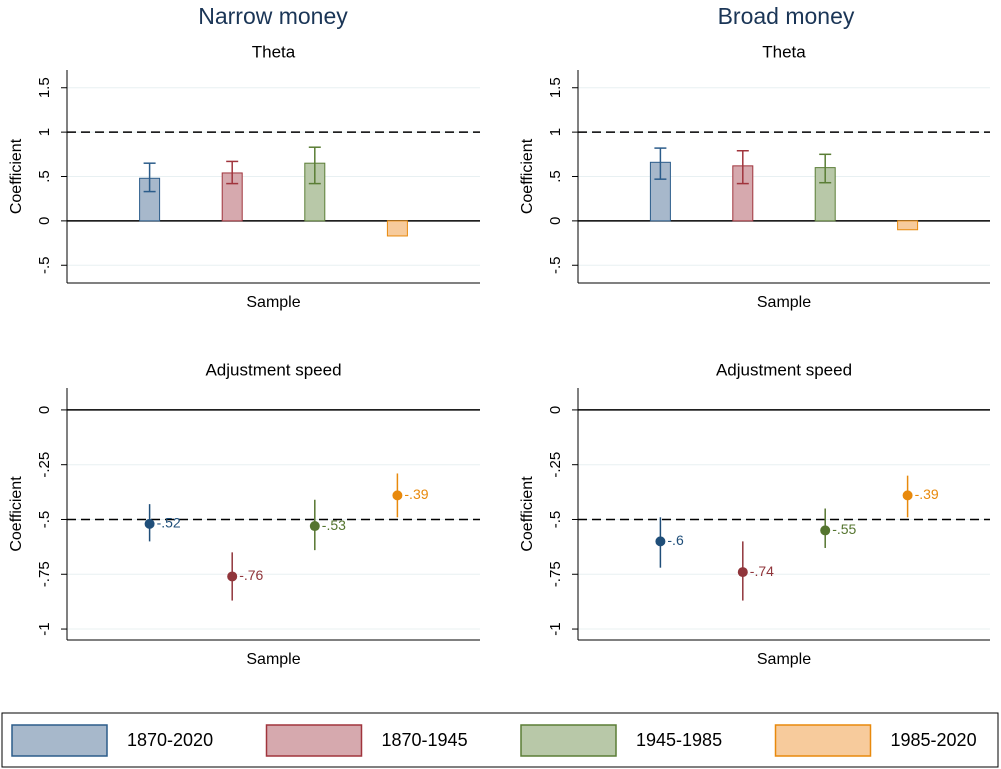 This screenshot has height=769, width=1001. What do you see at coordinates (273, 16) in the screenshot?
I see `panel-title: Narrow money` at bounding box center [273, 16].